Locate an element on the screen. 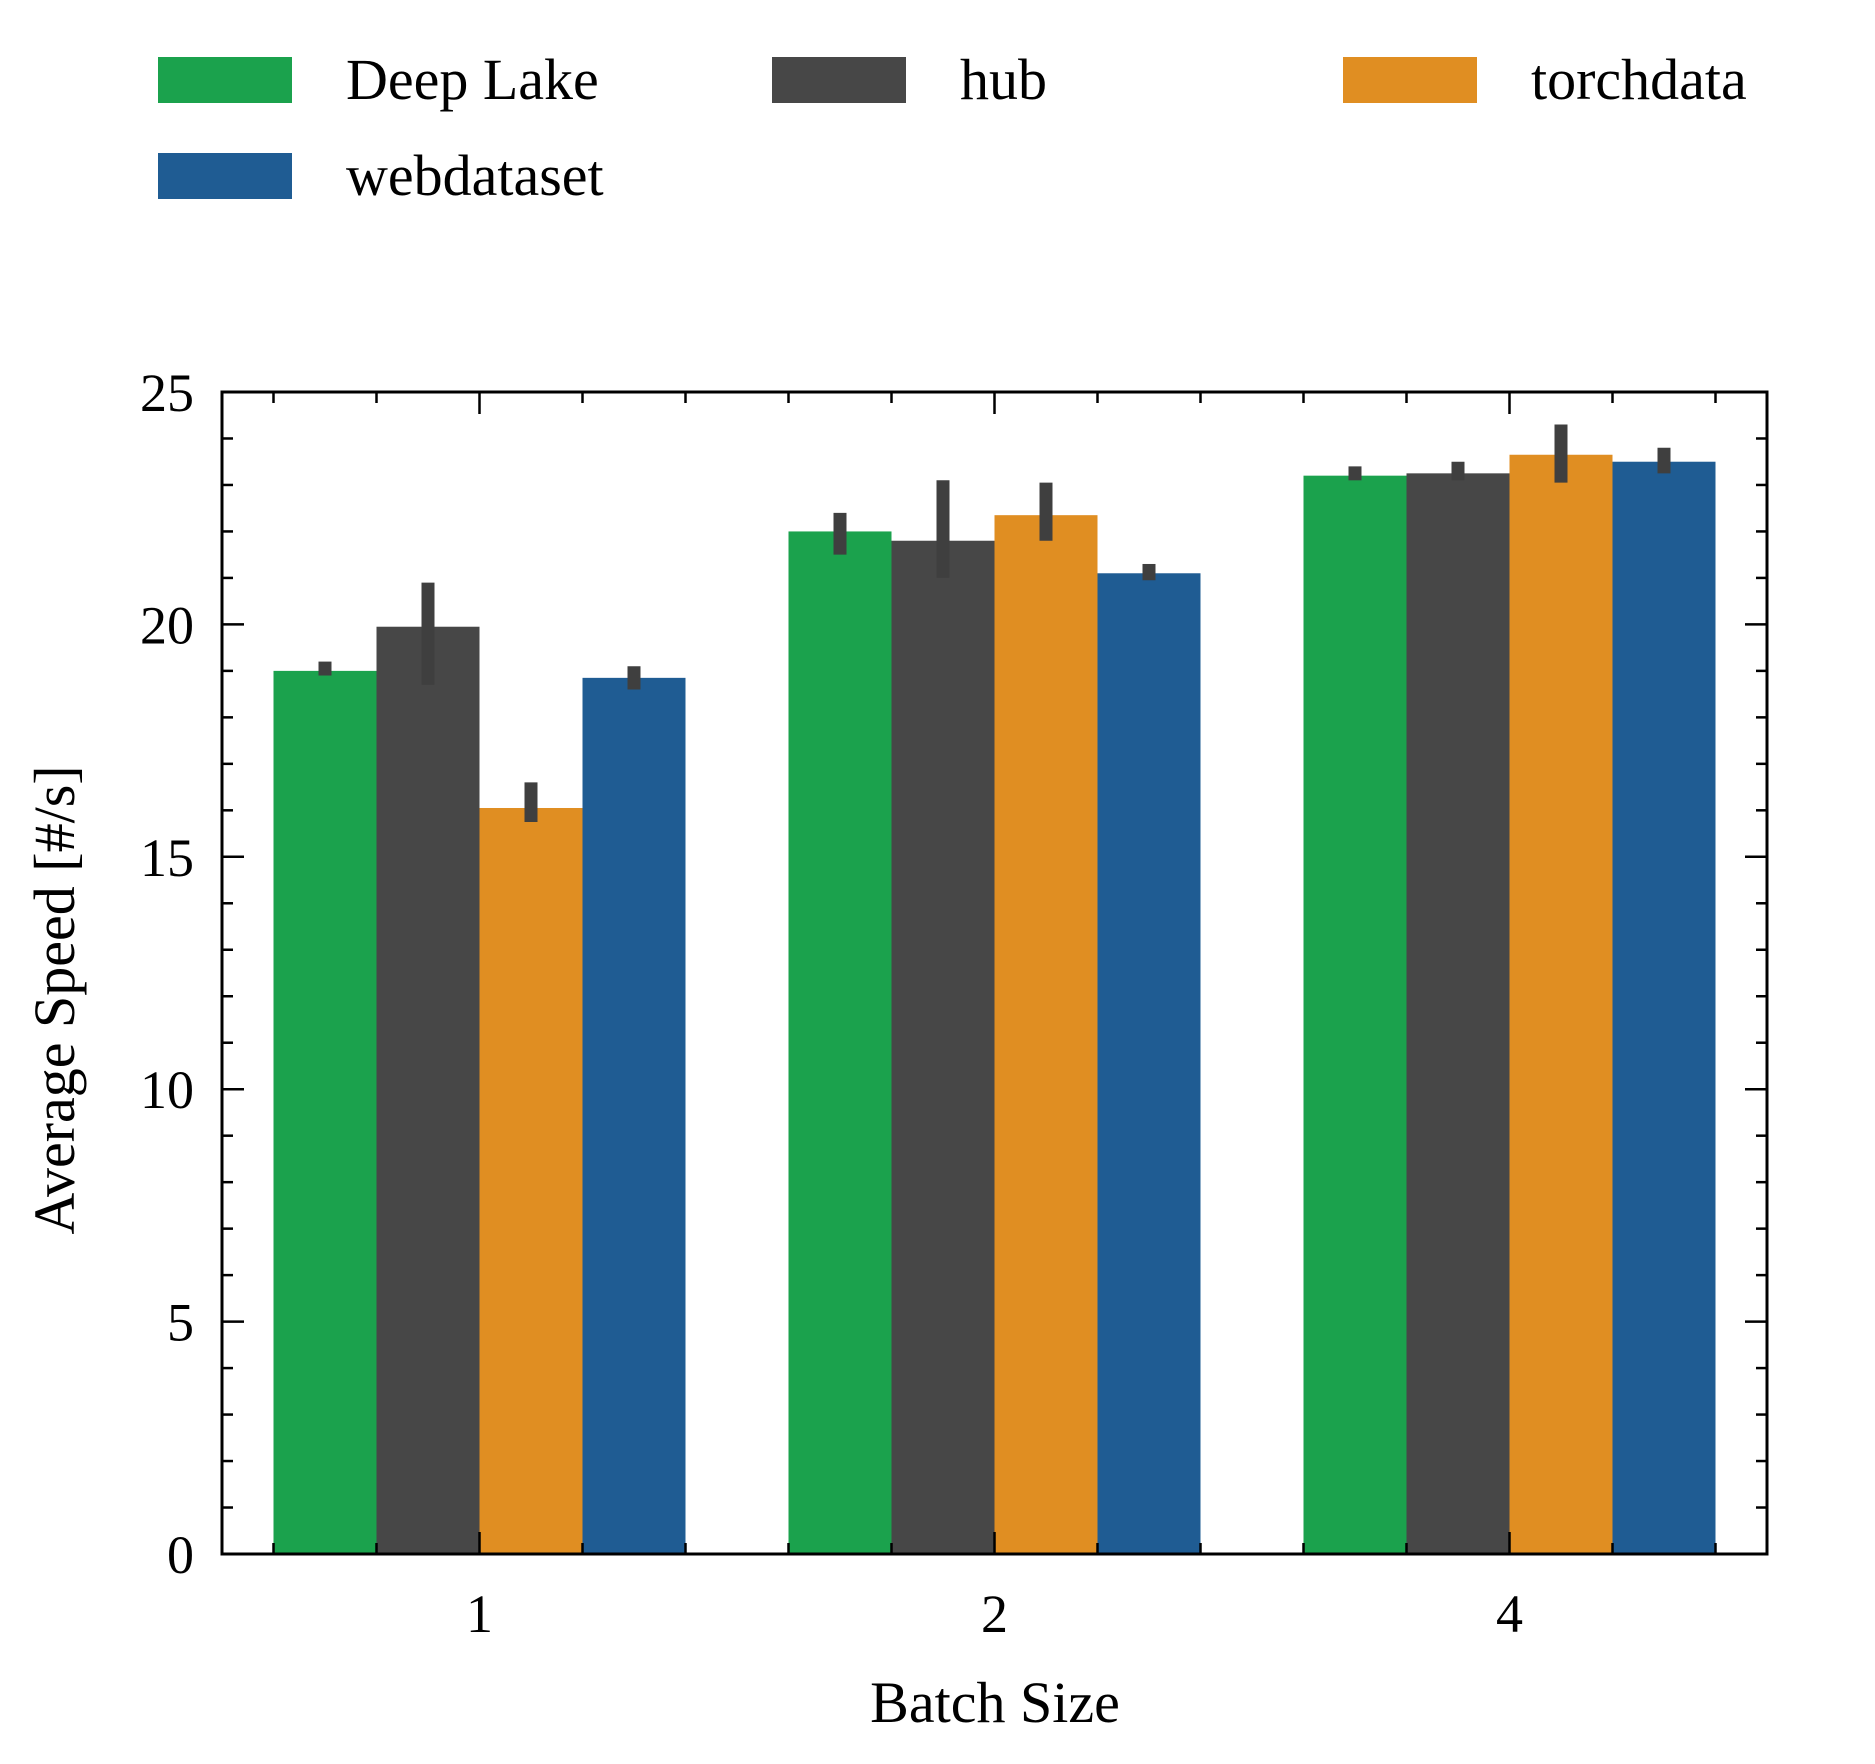  legend: Deep Lake hub torchdata webdataset is located at coordinates (952, 127).